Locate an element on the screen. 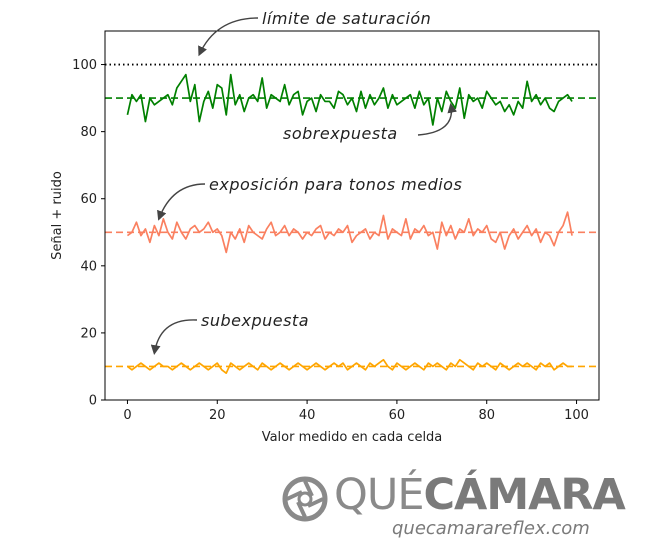 This screenshot has width=650, height=547. watermark-brand-bold: CÁMARA is located at coordinates (524, 495).